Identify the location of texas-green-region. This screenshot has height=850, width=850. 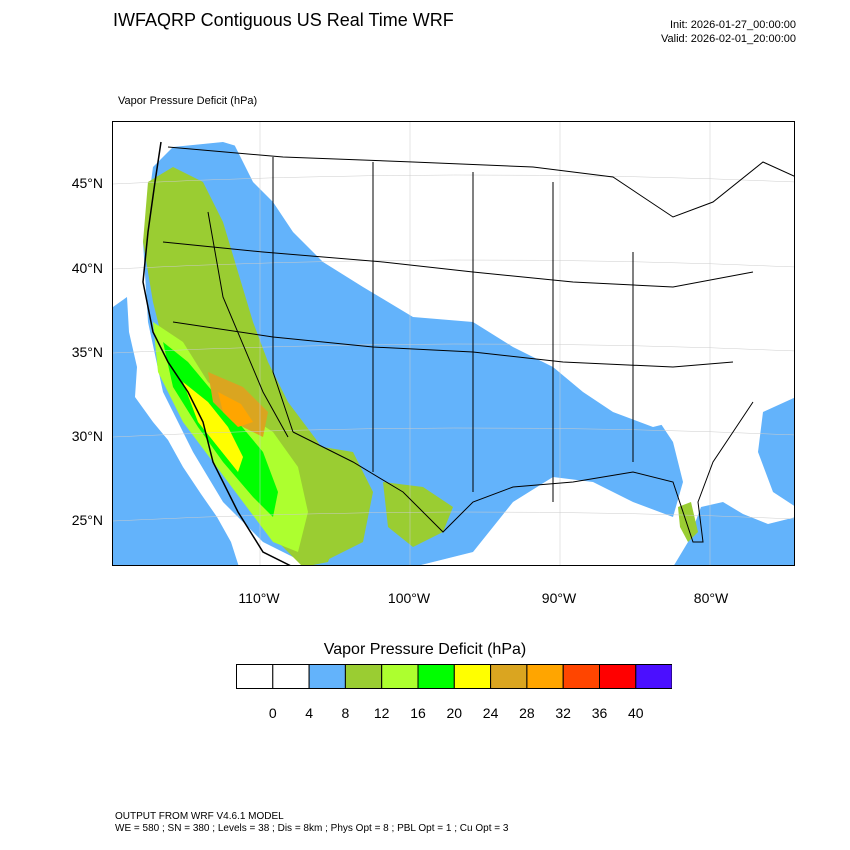
(418, 514).